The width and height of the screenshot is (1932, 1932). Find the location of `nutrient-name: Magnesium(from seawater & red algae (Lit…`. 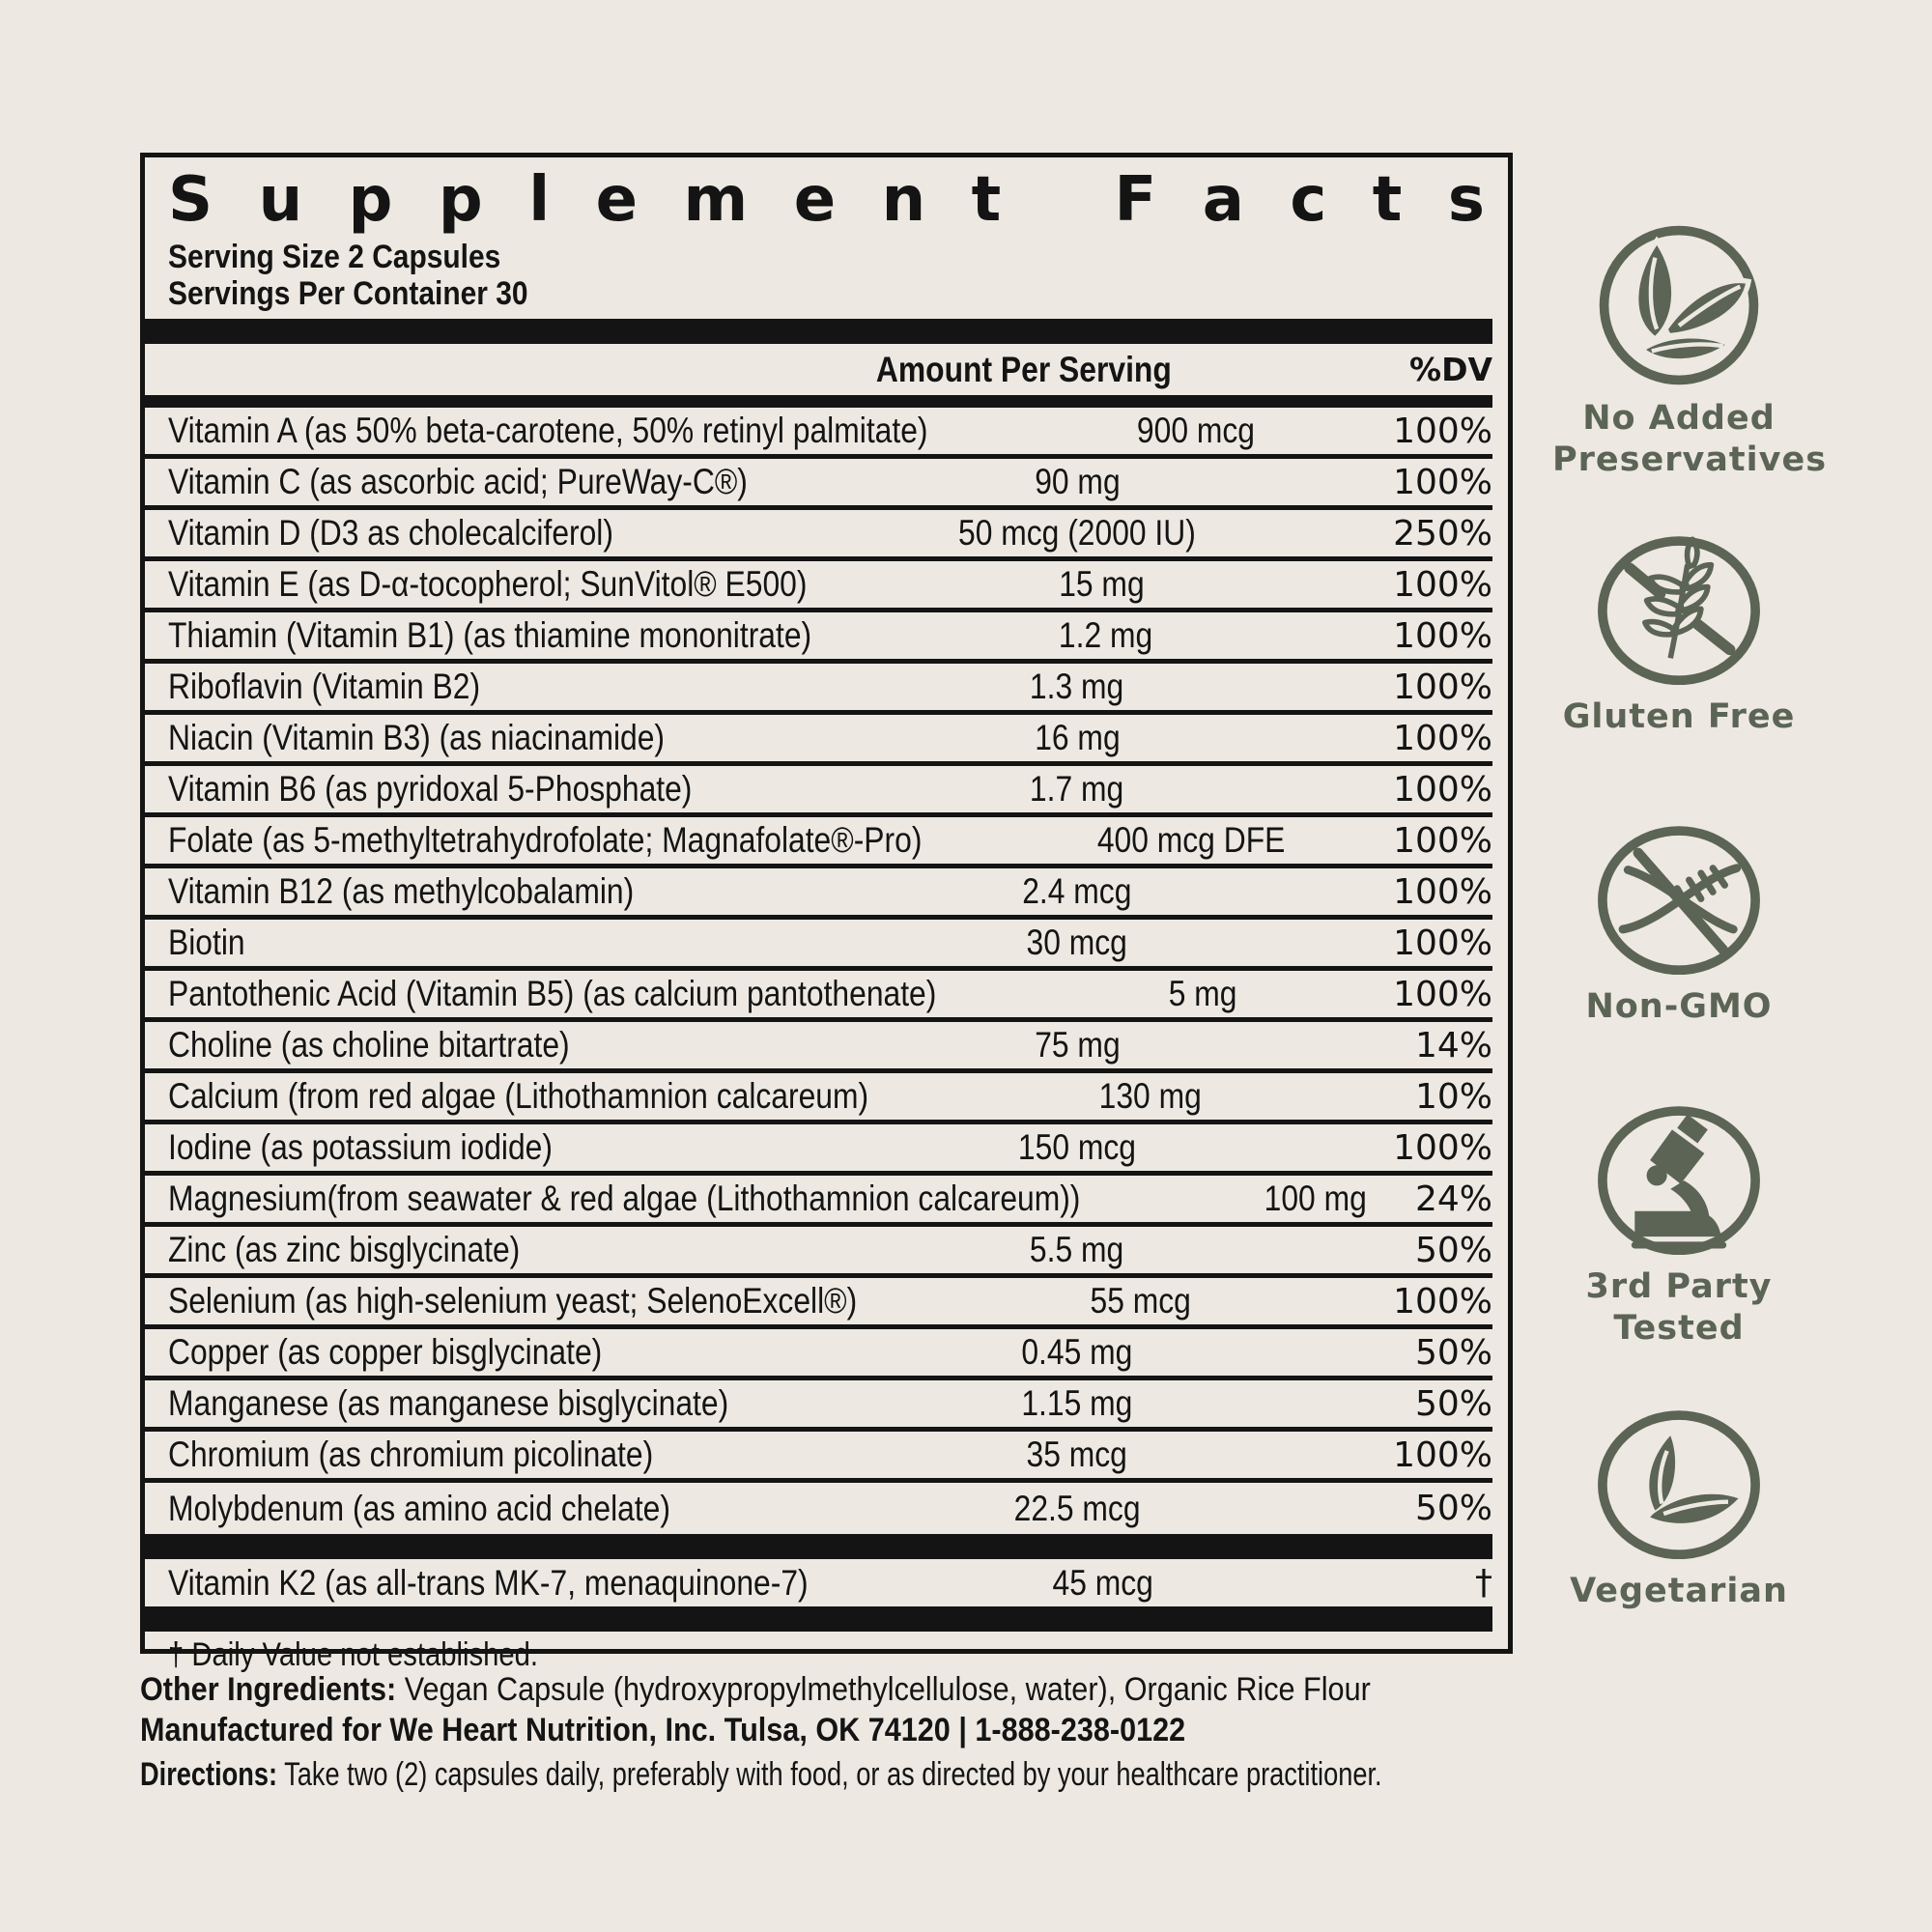

nutrient-name: Magnesium(from seawater & red algae (Lit… is located at coordinates (624, 1198).